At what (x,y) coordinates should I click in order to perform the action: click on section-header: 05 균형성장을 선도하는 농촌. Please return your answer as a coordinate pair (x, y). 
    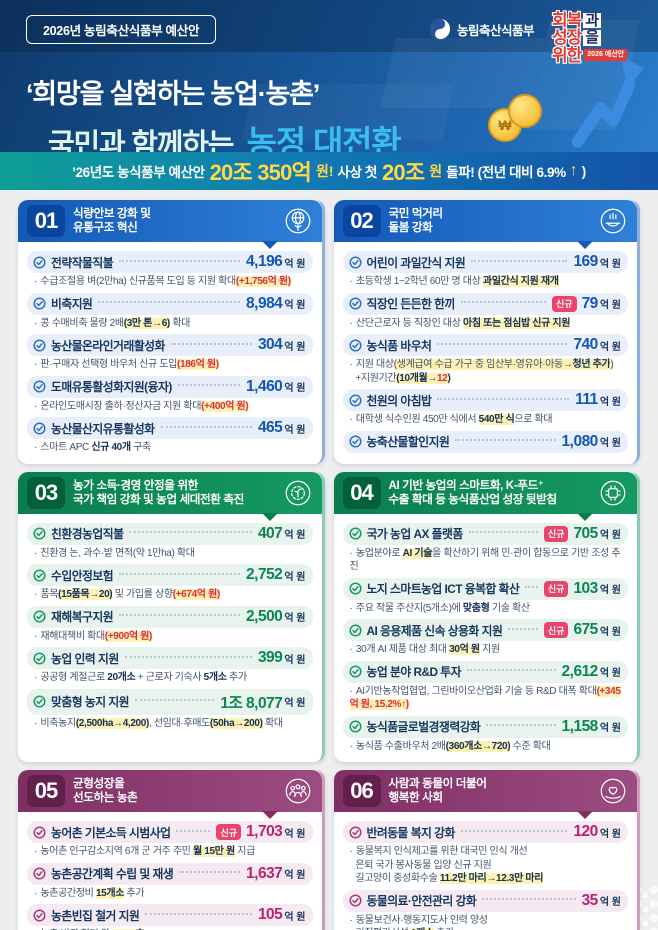
    Looking at the image, I should click on (170, 794).